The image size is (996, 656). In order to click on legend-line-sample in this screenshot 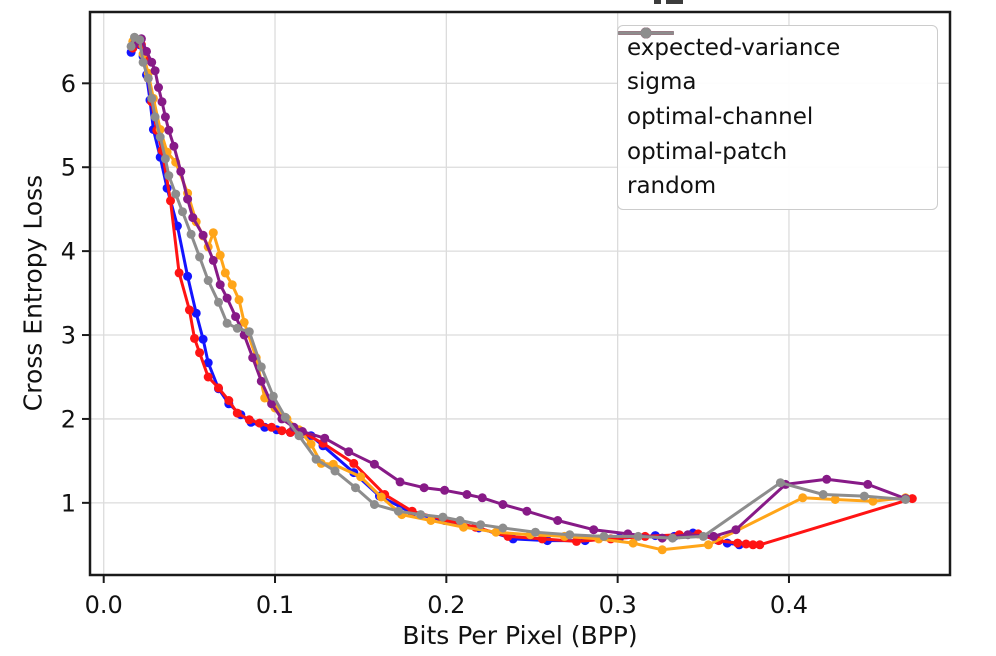, I will do `click(646, 33)`.